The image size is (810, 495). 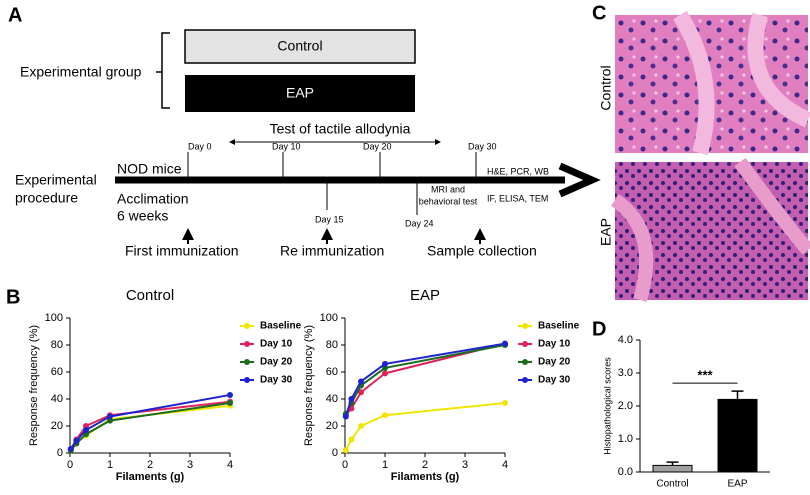 What do you see at coordinates (625, 472) in the screenshot?
I see `y-tick-label: 0.0` at bounding box center [625, 472].